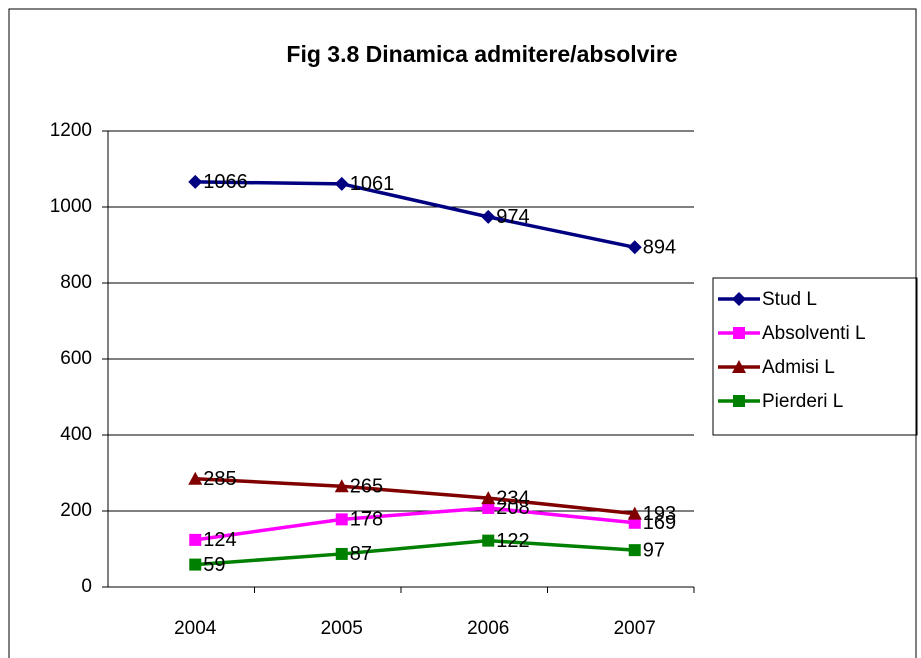  What do you see at coordinates (654, 550) in the screenshot?
I see `data-label: 97` at bounding box center [654, 550].